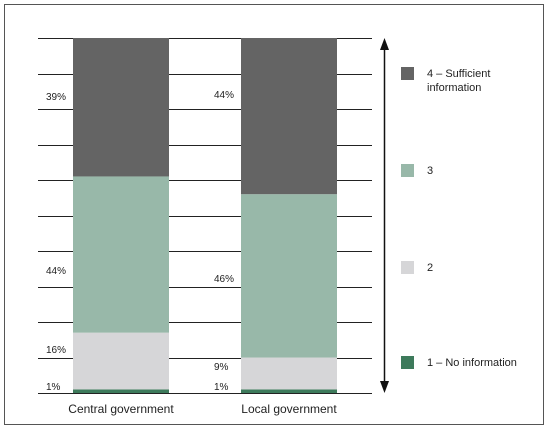 The image size is (548, 429). Describe the element at coordinates (56, 350) in the screenshot. I see `bar-value-label: 16%` at that location.